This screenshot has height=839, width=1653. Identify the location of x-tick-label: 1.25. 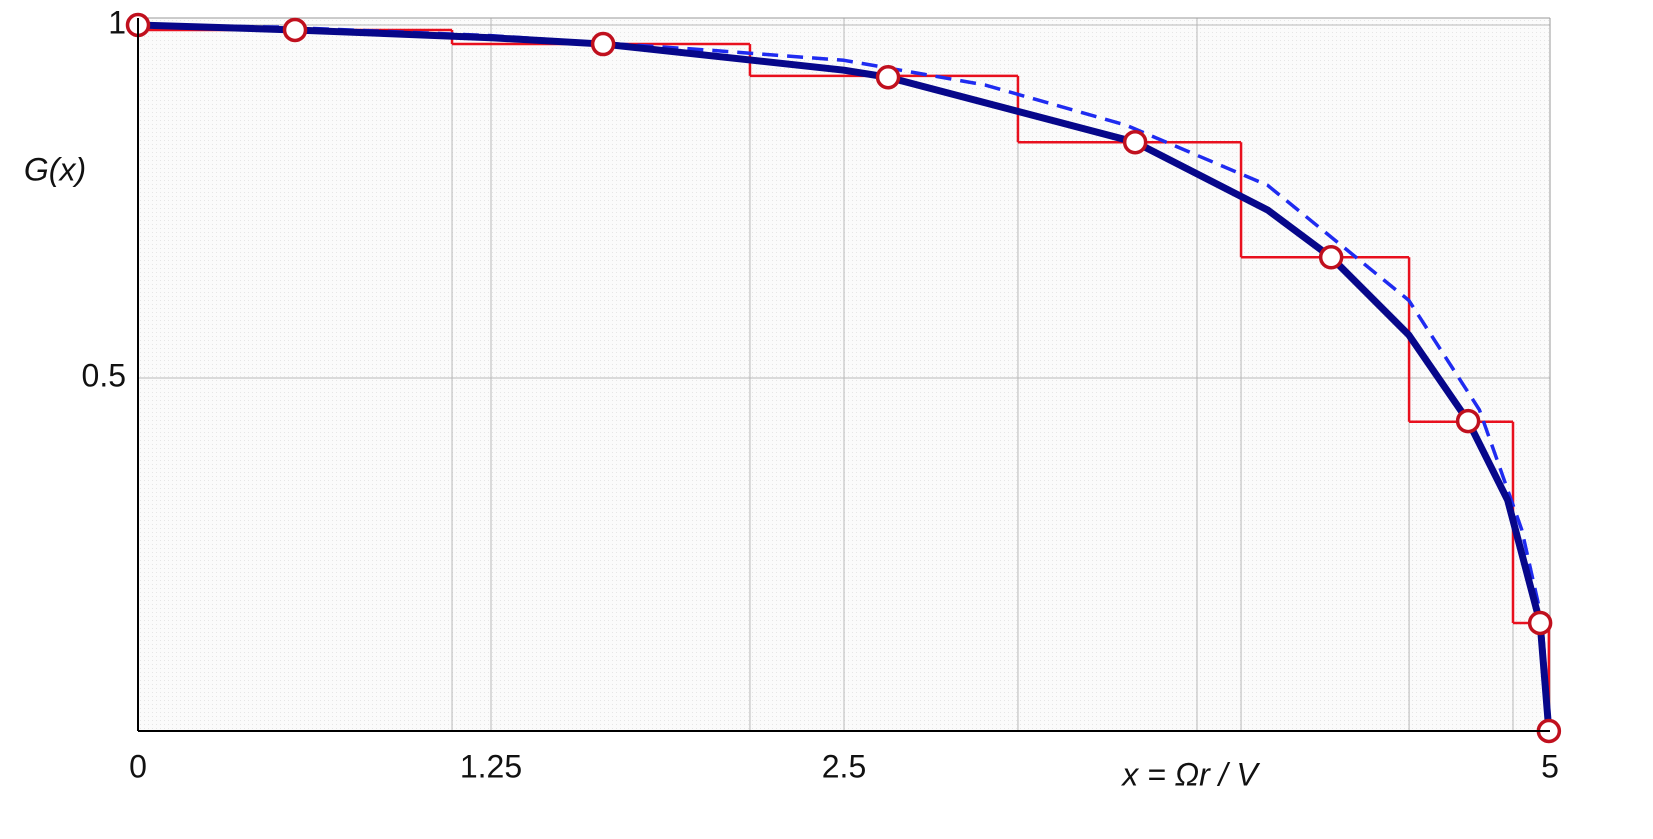
(491, 766).